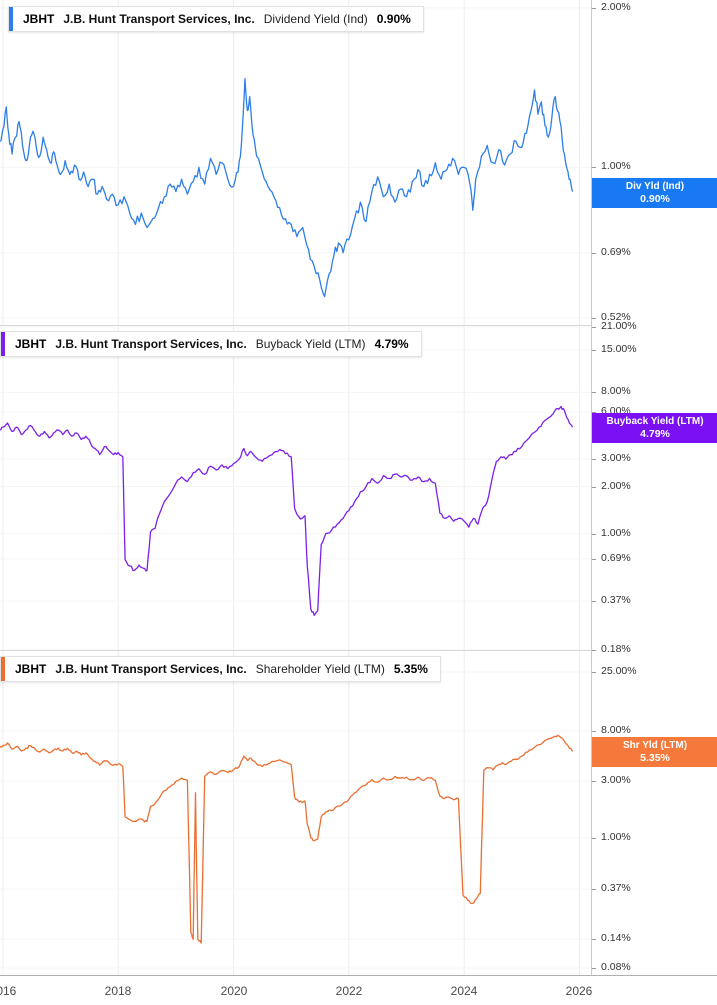 Image resolution: width=717 pixels, height=1005 pixels. I want to click on badge-value-label: 5.35%, so click(655, 758).